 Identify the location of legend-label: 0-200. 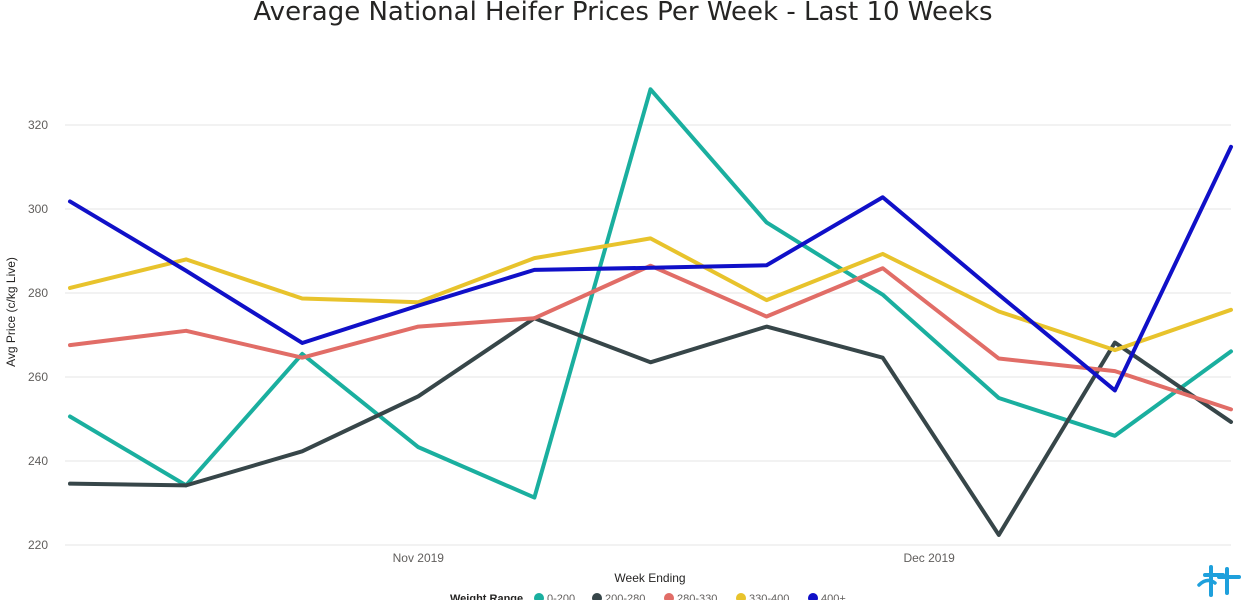
(561, 596).